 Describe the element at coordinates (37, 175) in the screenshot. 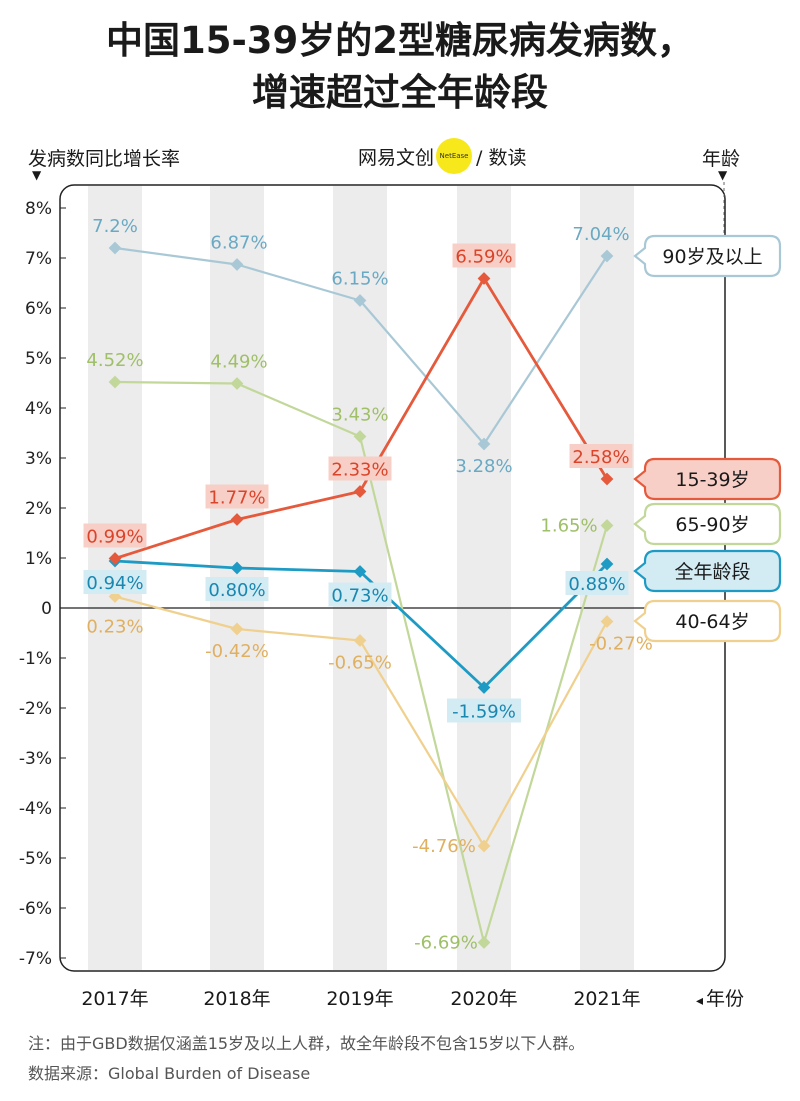

I see `y-axis-arrow-icon: ▼` at that location.